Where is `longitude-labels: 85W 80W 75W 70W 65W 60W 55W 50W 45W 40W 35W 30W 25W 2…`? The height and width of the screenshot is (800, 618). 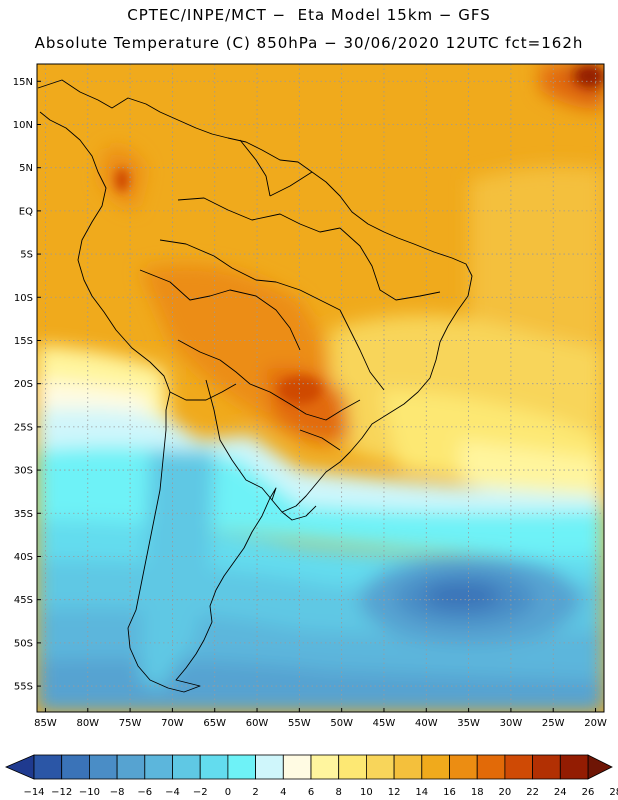
longitude-labels: 85W 80W 75W 70W 65W 60W 55W 50W 45W 40W 35W 30W 25W 2… is located at coordinates (320, 718).